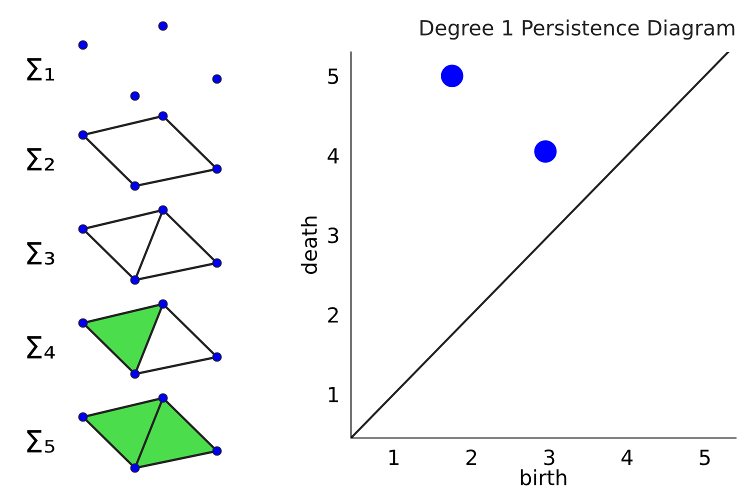  I want to click on x-tick-label: 5, so click(705, 458).